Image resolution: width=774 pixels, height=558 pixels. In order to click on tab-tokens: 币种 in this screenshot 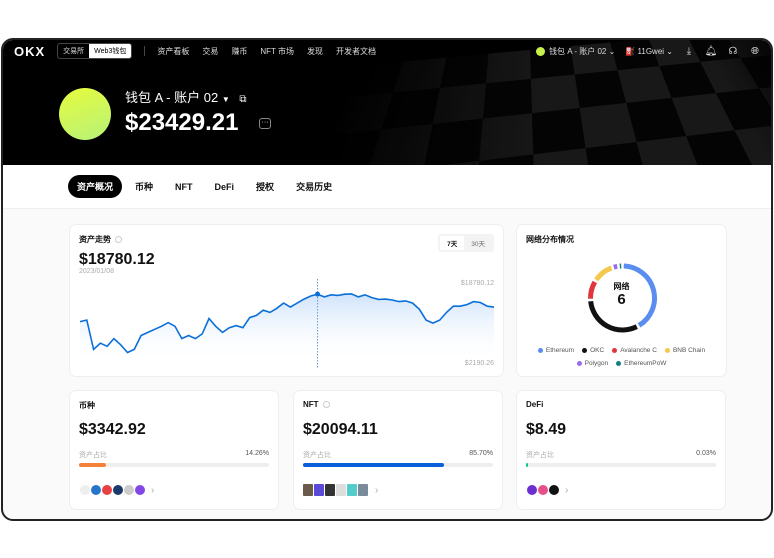, I will do `click(144, 187)`.